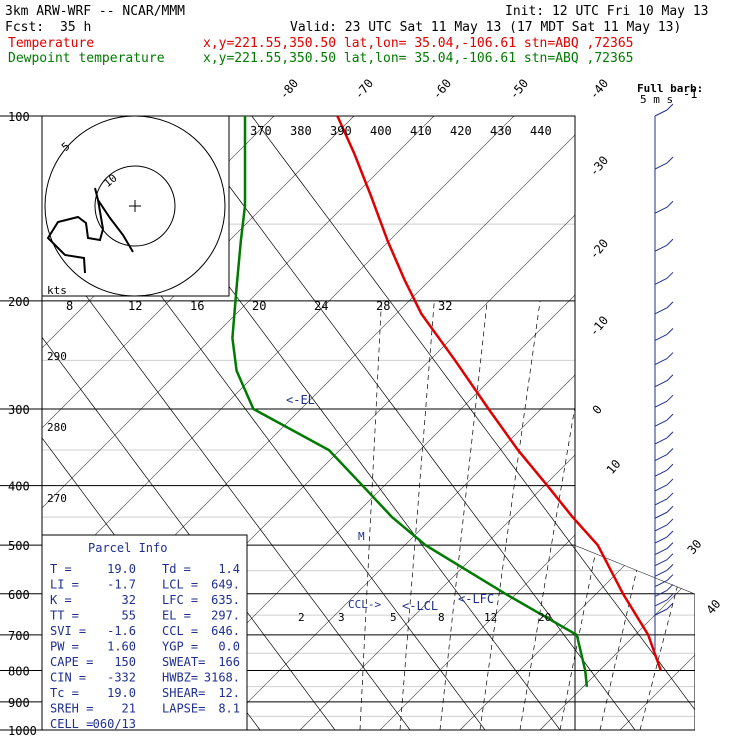  What do you see at coordinates (57, 498) in the screenshot?
I see `theta-left-label-2: 270` at bounding box center [57, 498].